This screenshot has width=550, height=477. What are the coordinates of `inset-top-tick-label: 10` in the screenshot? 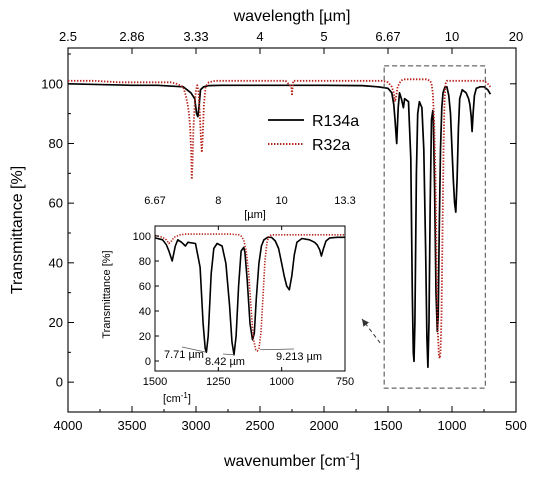 It's located at (282, 201).